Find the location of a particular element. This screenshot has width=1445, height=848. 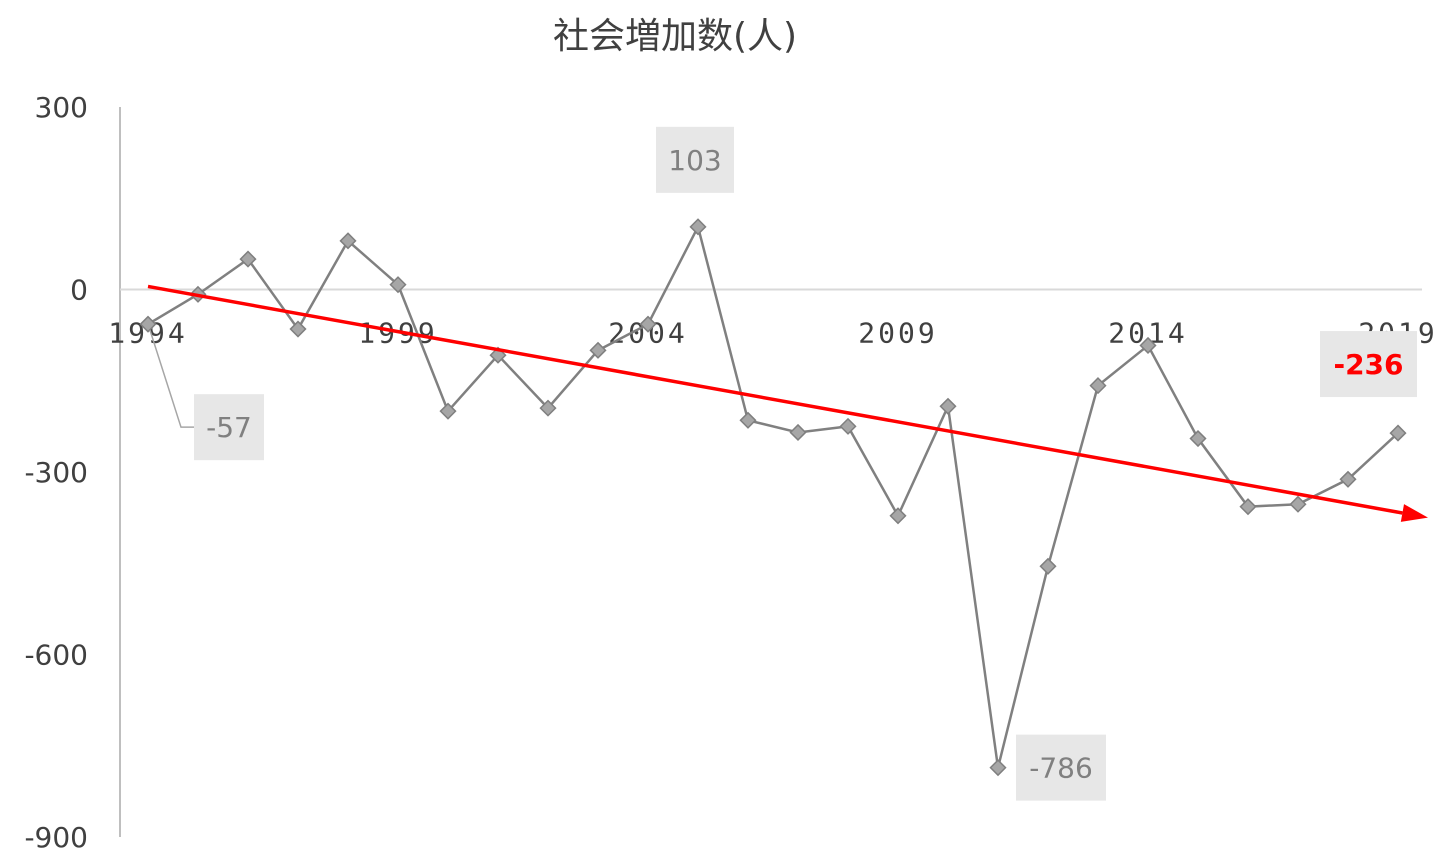

data-label: -786 is located at coordinates (1061, 768).